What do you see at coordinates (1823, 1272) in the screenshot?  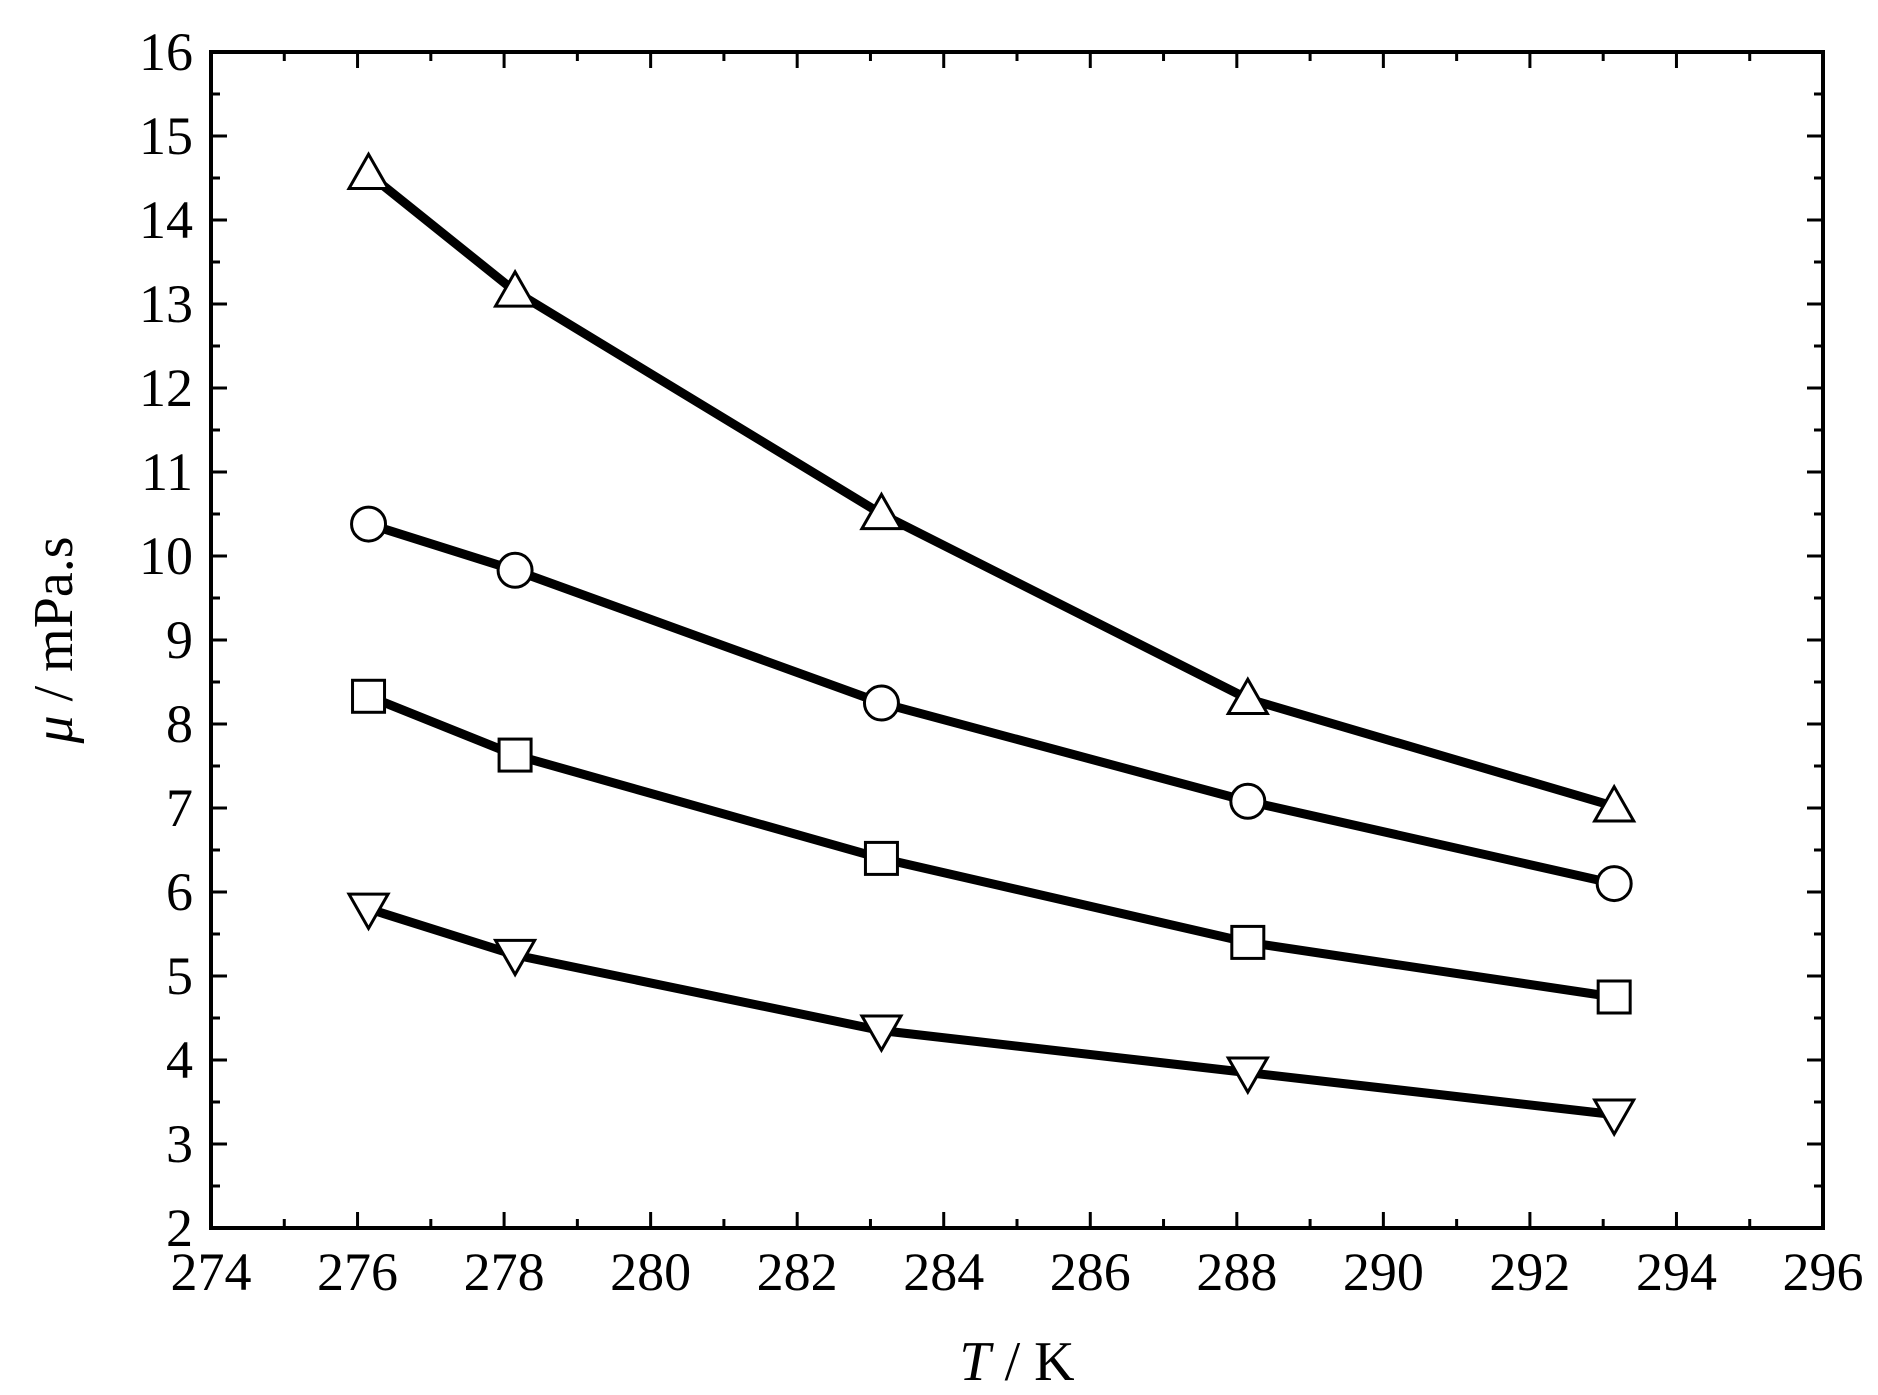 I see `x-tick-label: 296` at bounding box center [1823, 1272].